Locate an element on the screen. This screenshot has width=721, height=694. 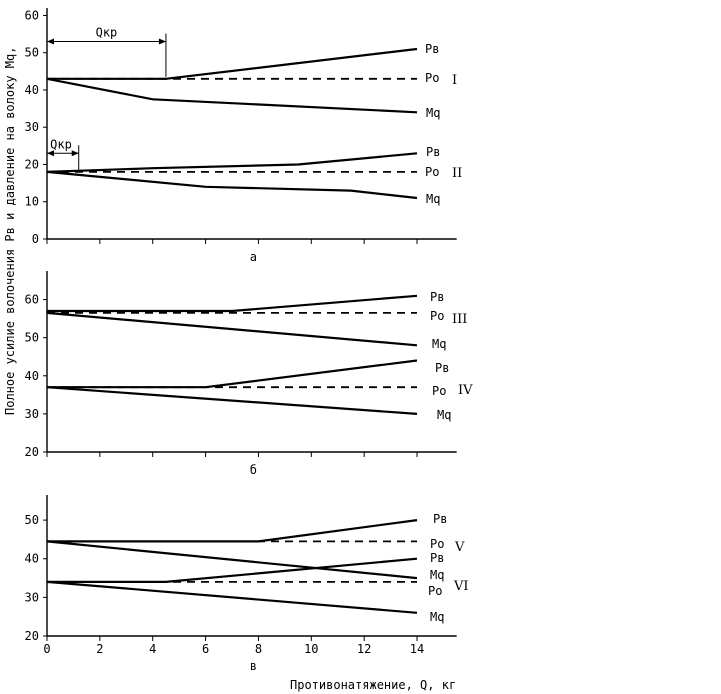
panel-label: б is located at coordinates (253, 470).